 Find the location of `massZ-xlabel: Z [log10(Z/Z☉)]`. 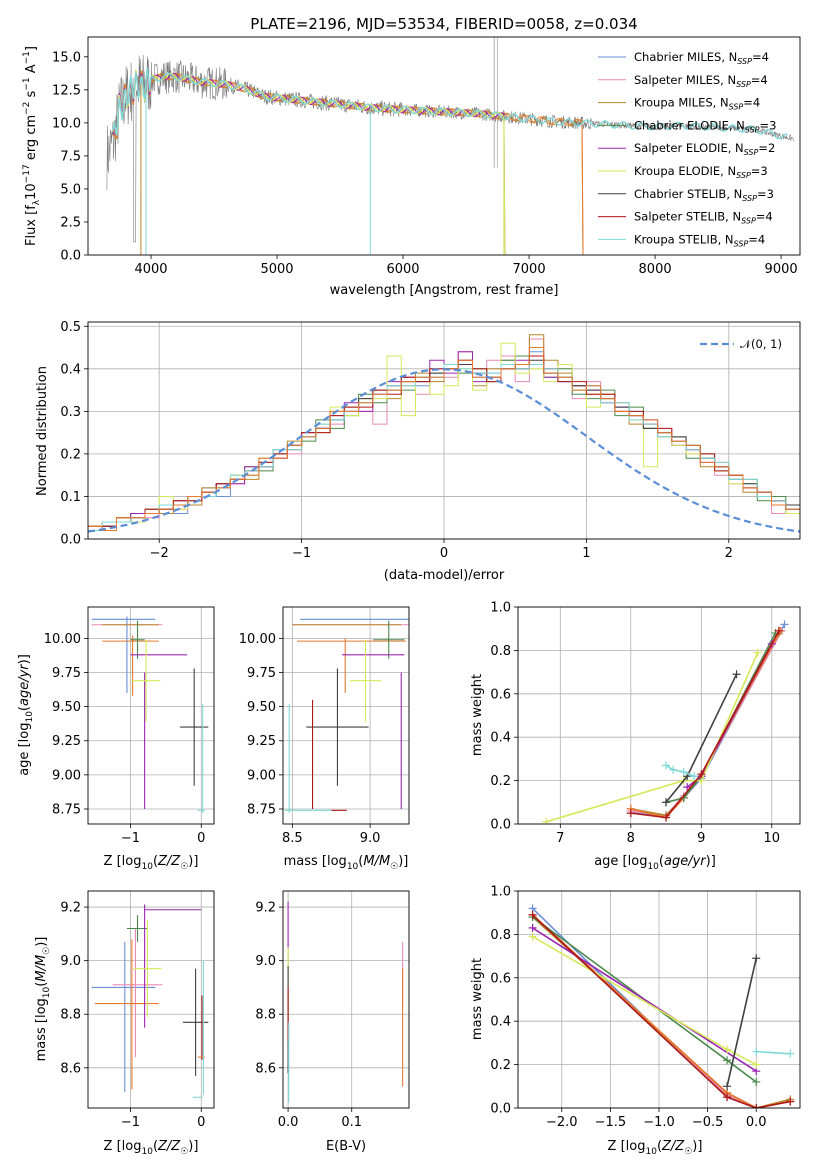

massZ-xlabel: Z [log10(Z/Z☉)] is located at coordinates (151, 1148).